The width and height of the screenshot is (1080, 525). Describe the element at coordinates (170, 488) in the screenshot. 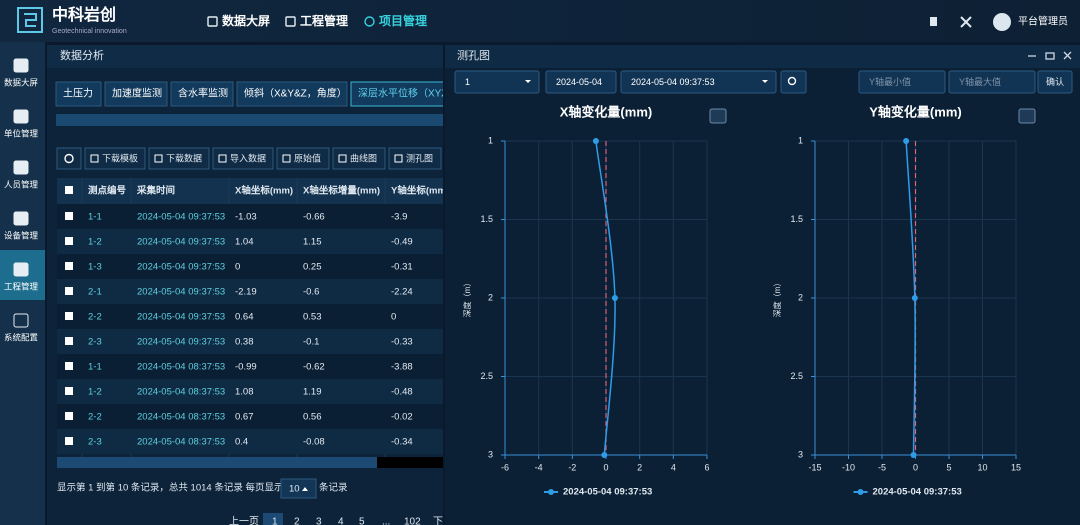

I see `record-summary: 显示第 1 到第 10 条记录，总共 1014 条记录 每页显示` at that location.